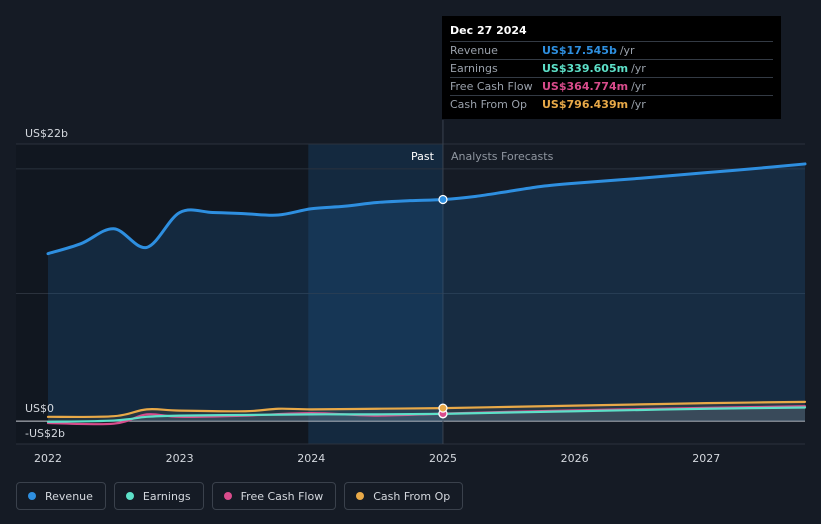 The width and height of the screenshot is (821, 524). What do you see at coordinates (489, 104) in the screenshot?
I see `tooltip-label: Cash From Op` at bounding box center [489, 104].